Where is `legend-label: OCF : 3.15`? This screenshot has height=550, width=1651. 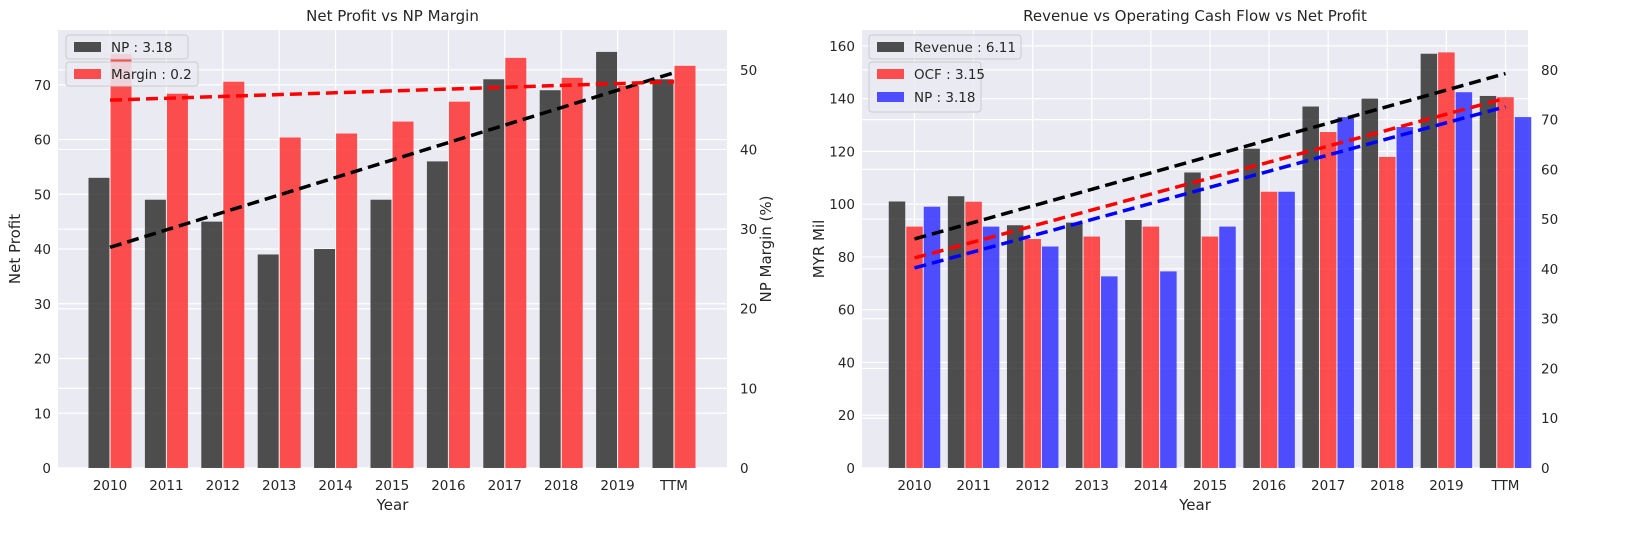 legend-label: OCF : 3.15 is located at coordinates (949, 75).